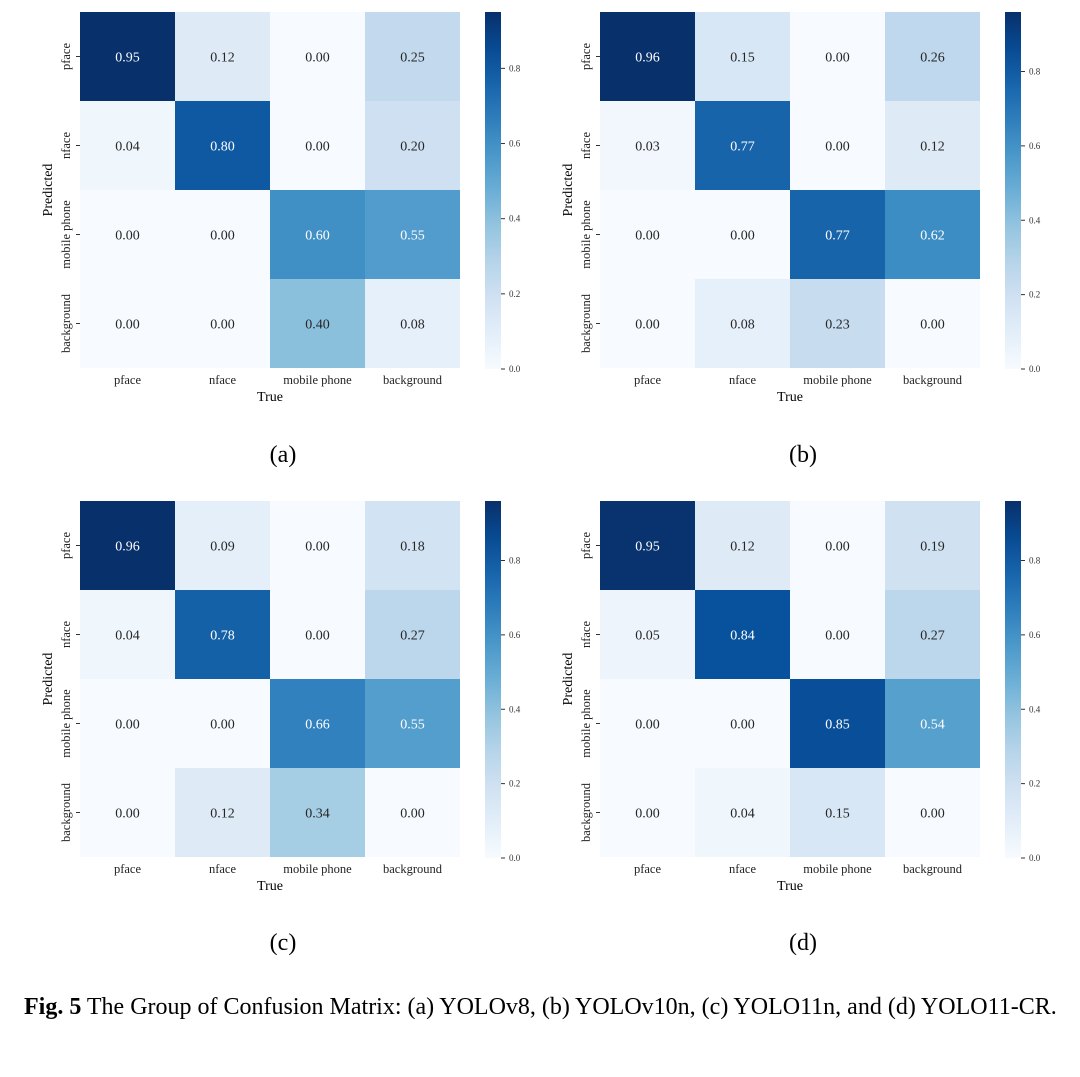 The image size is (1080, 1077). What do you see at coordinates (66, 546) in the screenshot?
I see `row-label-c-0: pface` at bounding box center [66, 546].